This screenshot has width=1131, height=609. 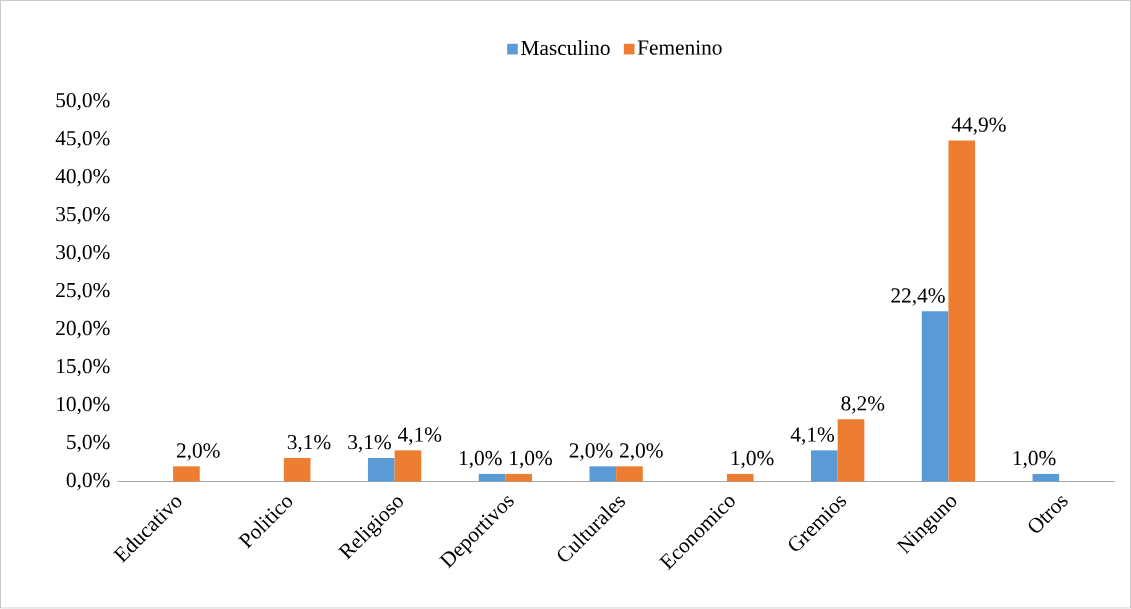 I want to click on data-label: 44,9%, so click(x=978, y=126).